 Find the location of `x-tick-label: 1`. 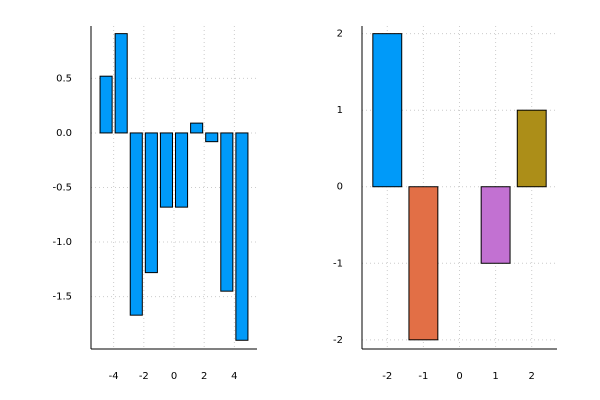

x-tick-label: 1 is located at coordinates (495, 376).